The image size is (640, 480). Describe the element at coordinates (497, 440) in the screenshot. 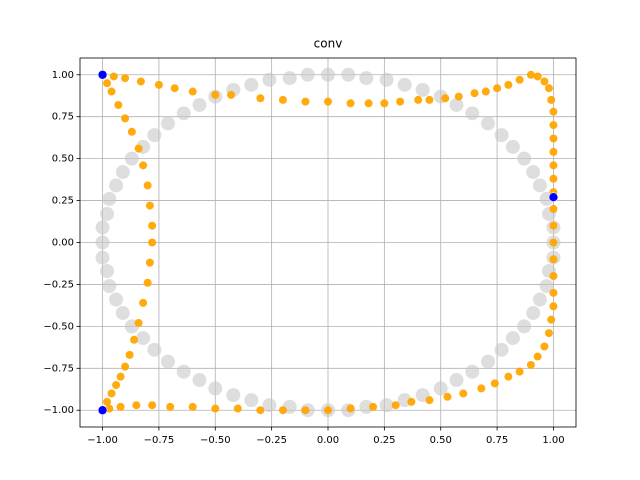

I see `x-tick-label: 0.75` at that location.